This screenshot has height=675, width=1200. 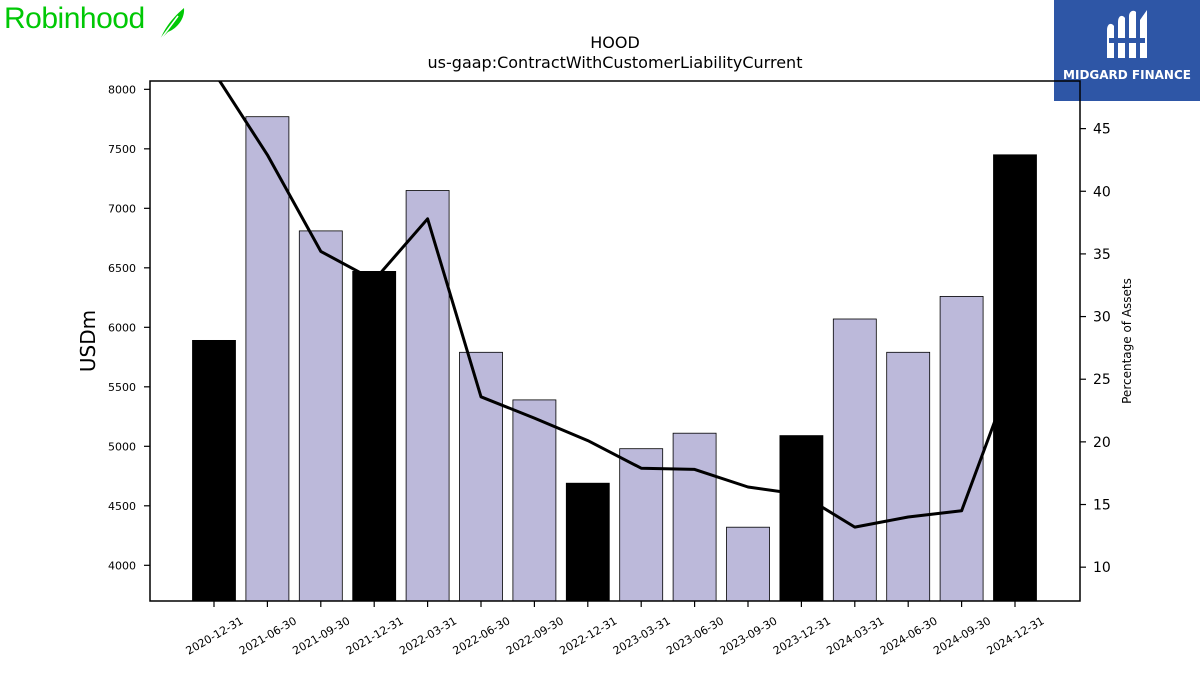 What do you see at coordinates (122, 268) in the screenshot?
I see `y-tick-label: 6500` at bounding box center [122, 268].